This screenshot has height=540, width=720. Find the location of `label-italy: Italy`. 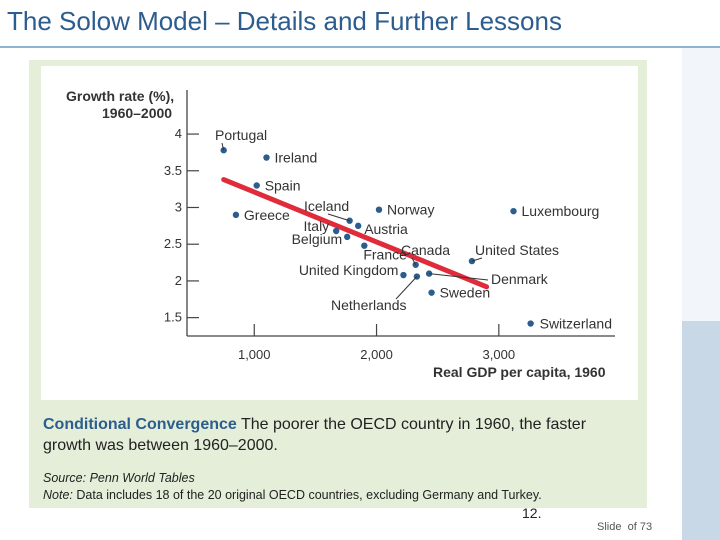

label-italy: Italy is located at coordinates (317, 226).